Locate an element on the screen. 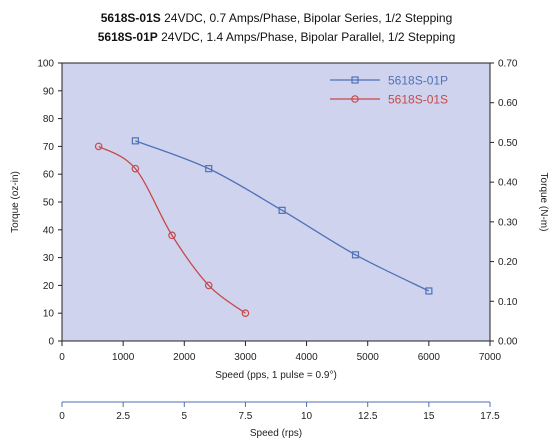  y-right-tick-label: 0.50 is located at coordinates (508, 143).